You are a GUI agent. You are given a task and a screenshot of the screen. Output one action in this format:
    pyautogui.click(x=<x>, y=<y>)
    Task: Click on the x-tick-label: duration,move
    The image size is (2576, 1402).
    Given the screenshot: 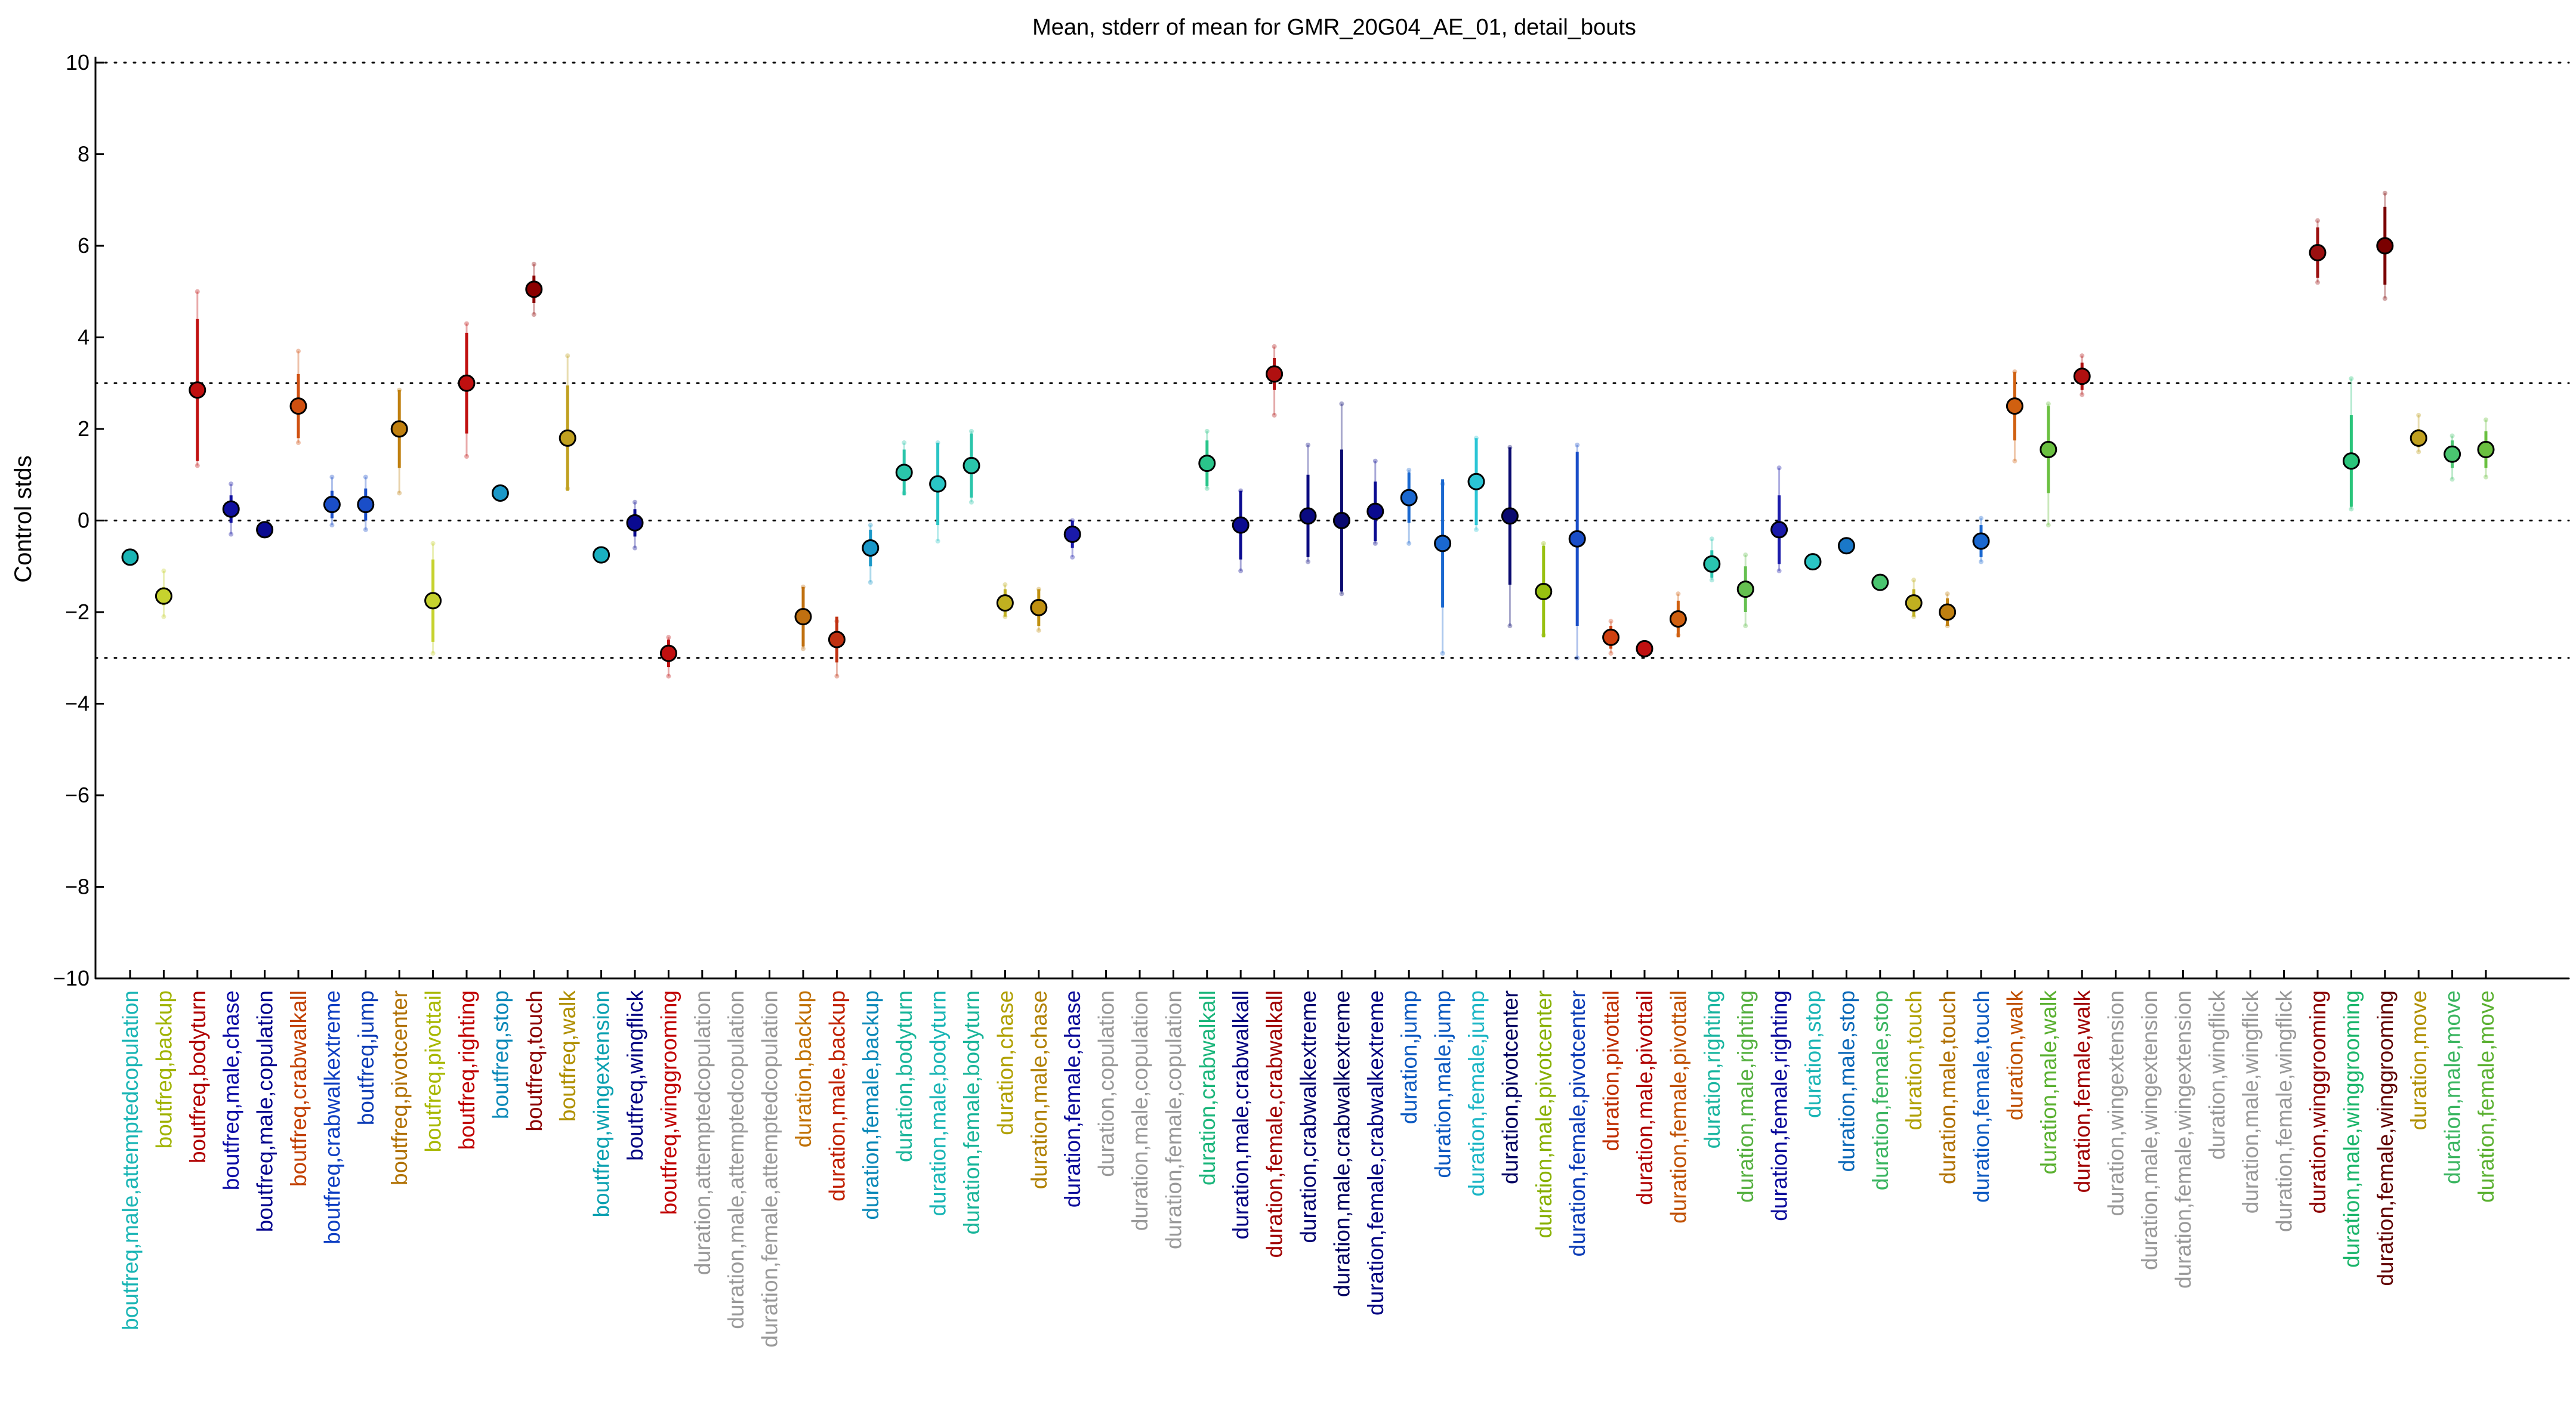 What is the action you would take?
    pyautogui.click(x=2419, y=1060)
    